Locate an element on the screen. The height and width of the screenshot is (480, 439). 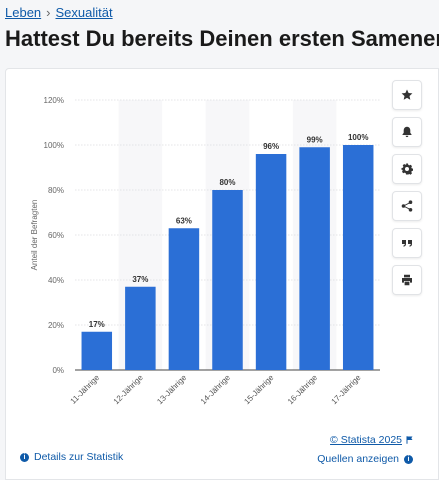
flag-icon is located at coordinates (409, 440).